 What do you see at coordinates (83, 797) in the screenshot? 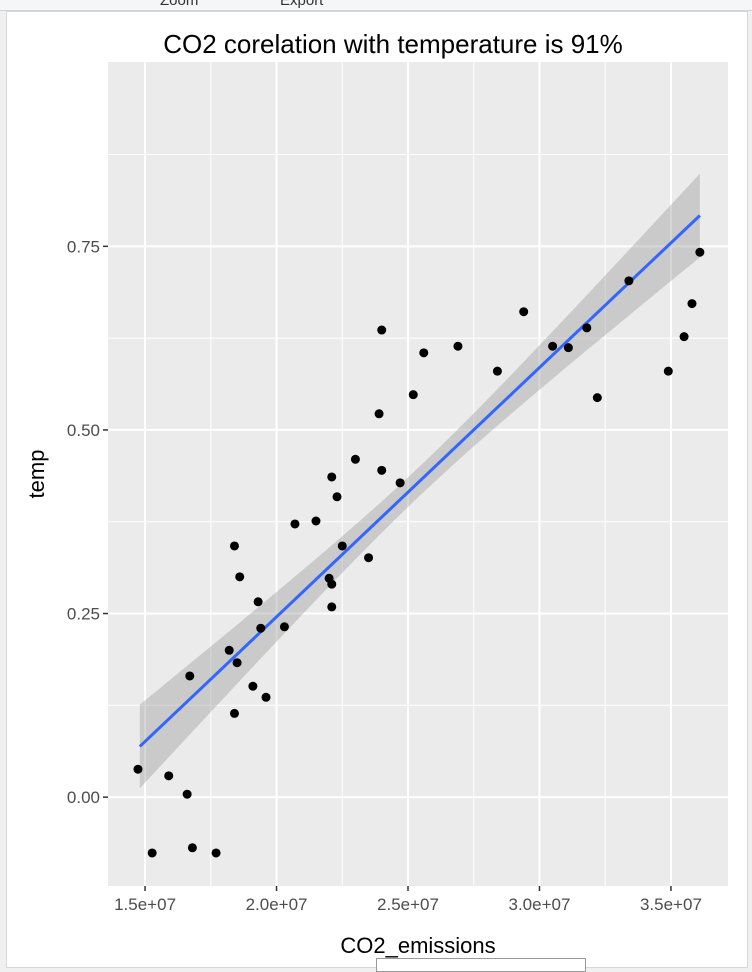
I see `y-tick-label: 0.00` at bounding box center [83, 797].